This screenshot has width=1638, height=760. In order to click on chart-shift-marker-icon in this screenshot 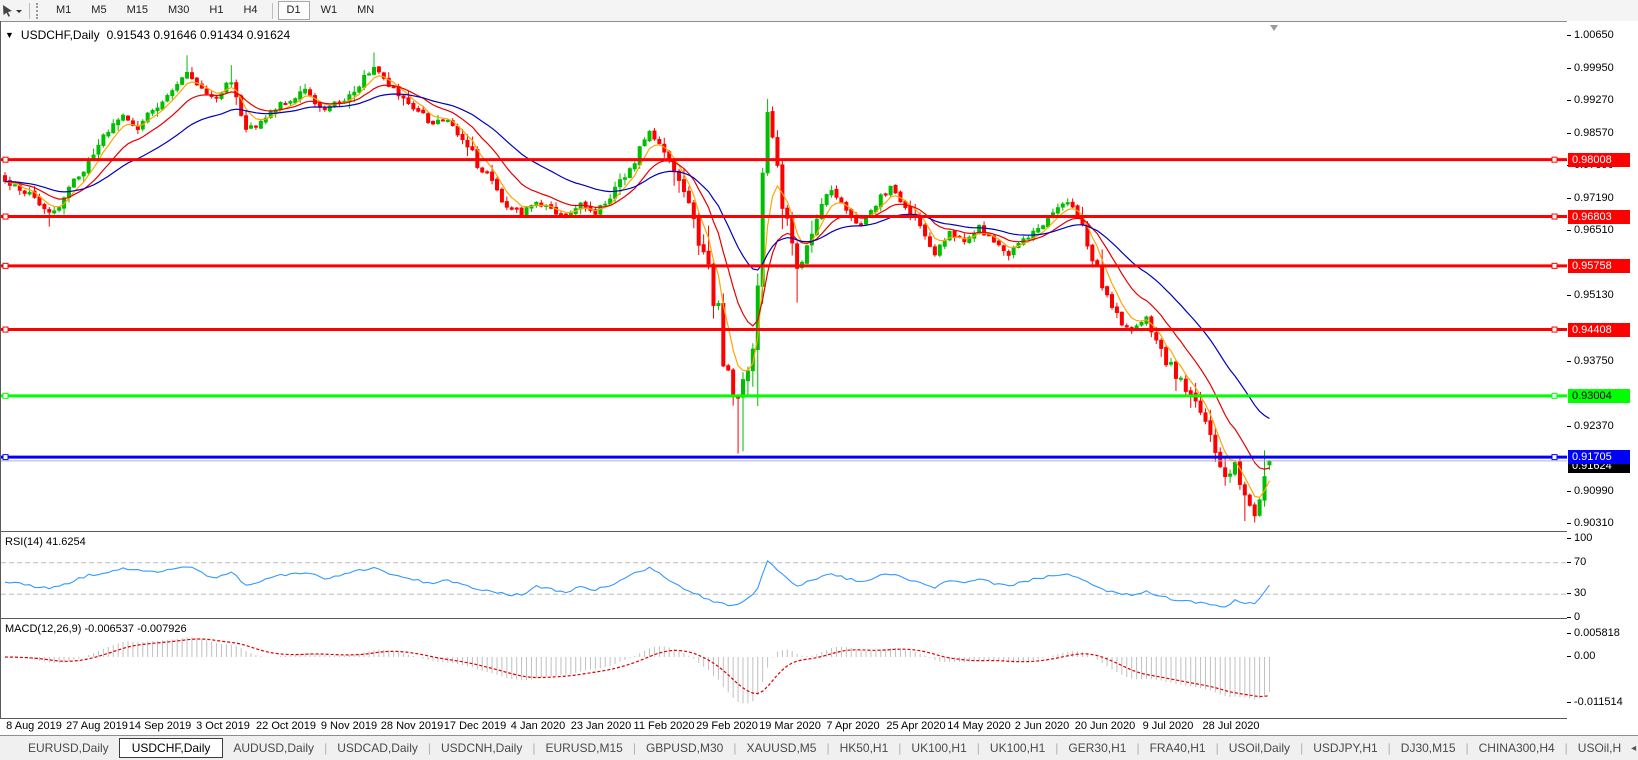, I will do `click(1274, 28)`.